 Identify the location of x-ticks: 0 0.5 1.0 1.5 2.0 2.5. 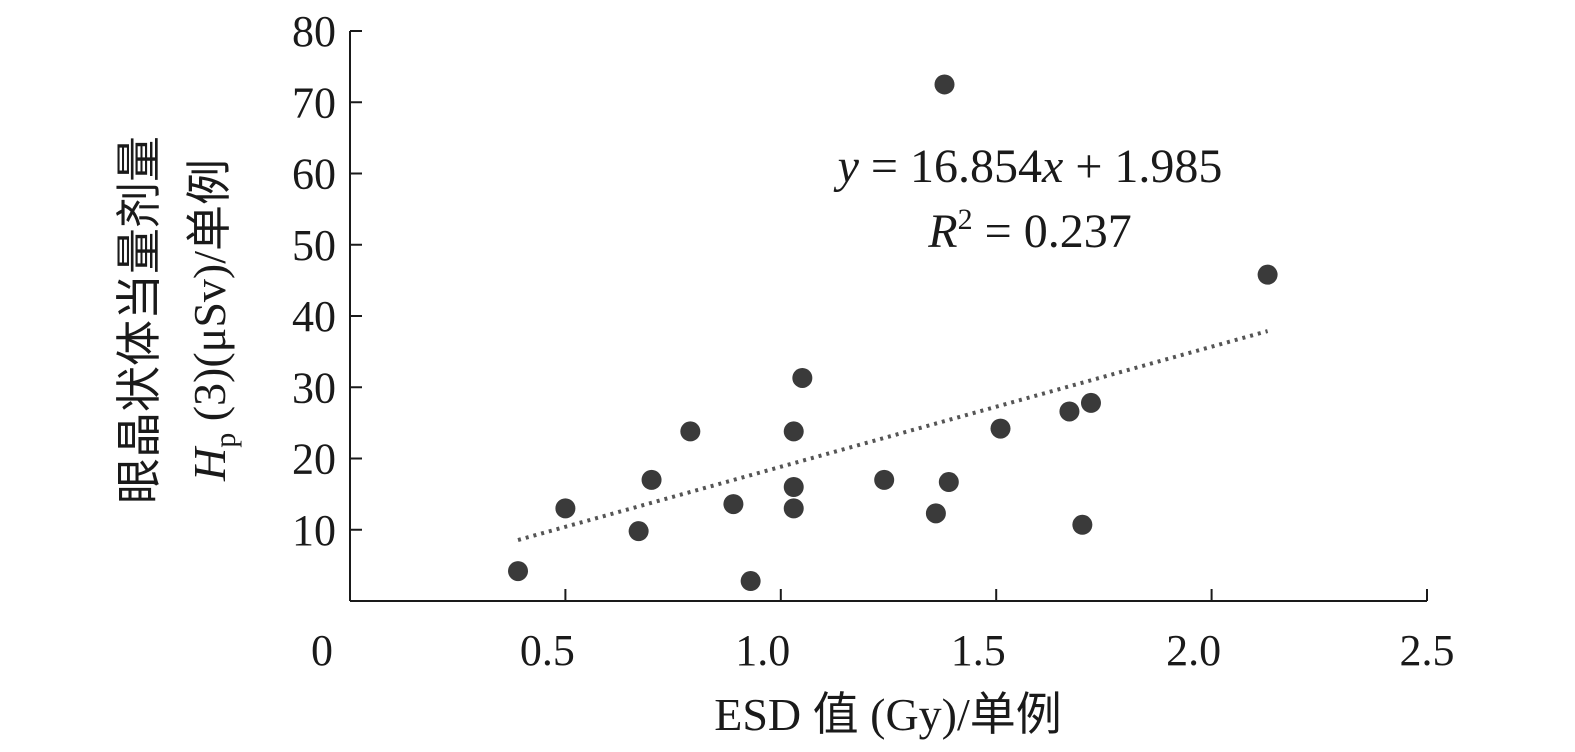
(883, 632).